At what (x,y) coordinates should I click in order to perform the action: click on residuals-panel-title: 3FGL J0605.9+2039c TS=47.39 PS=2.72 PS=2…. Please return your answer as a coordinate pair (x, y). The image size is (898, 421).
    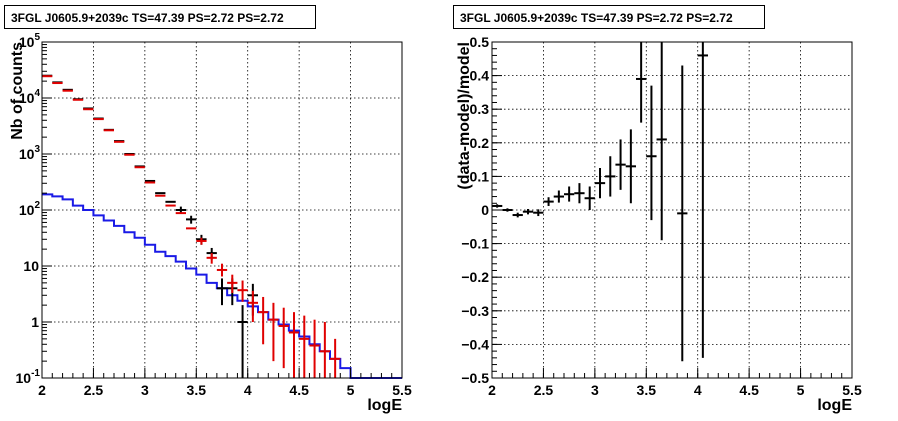
    Looking at the image, I should click on (609, 17).